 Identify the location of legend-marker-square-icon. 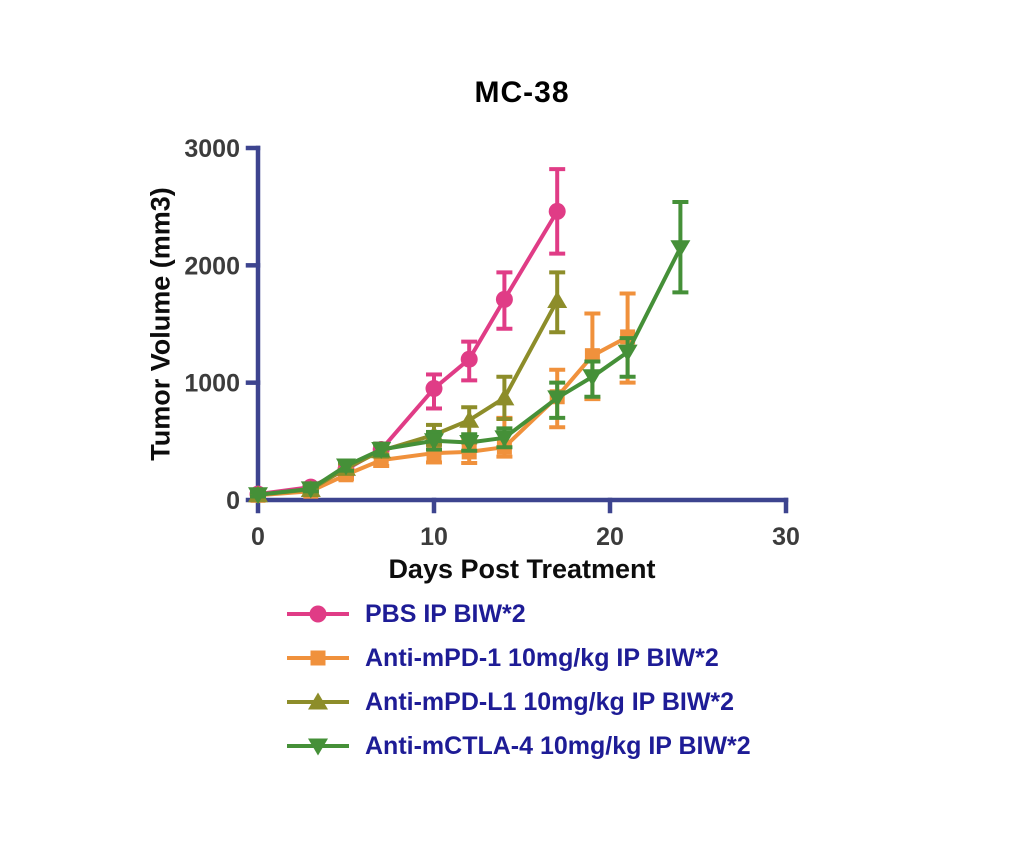
(318, 658).